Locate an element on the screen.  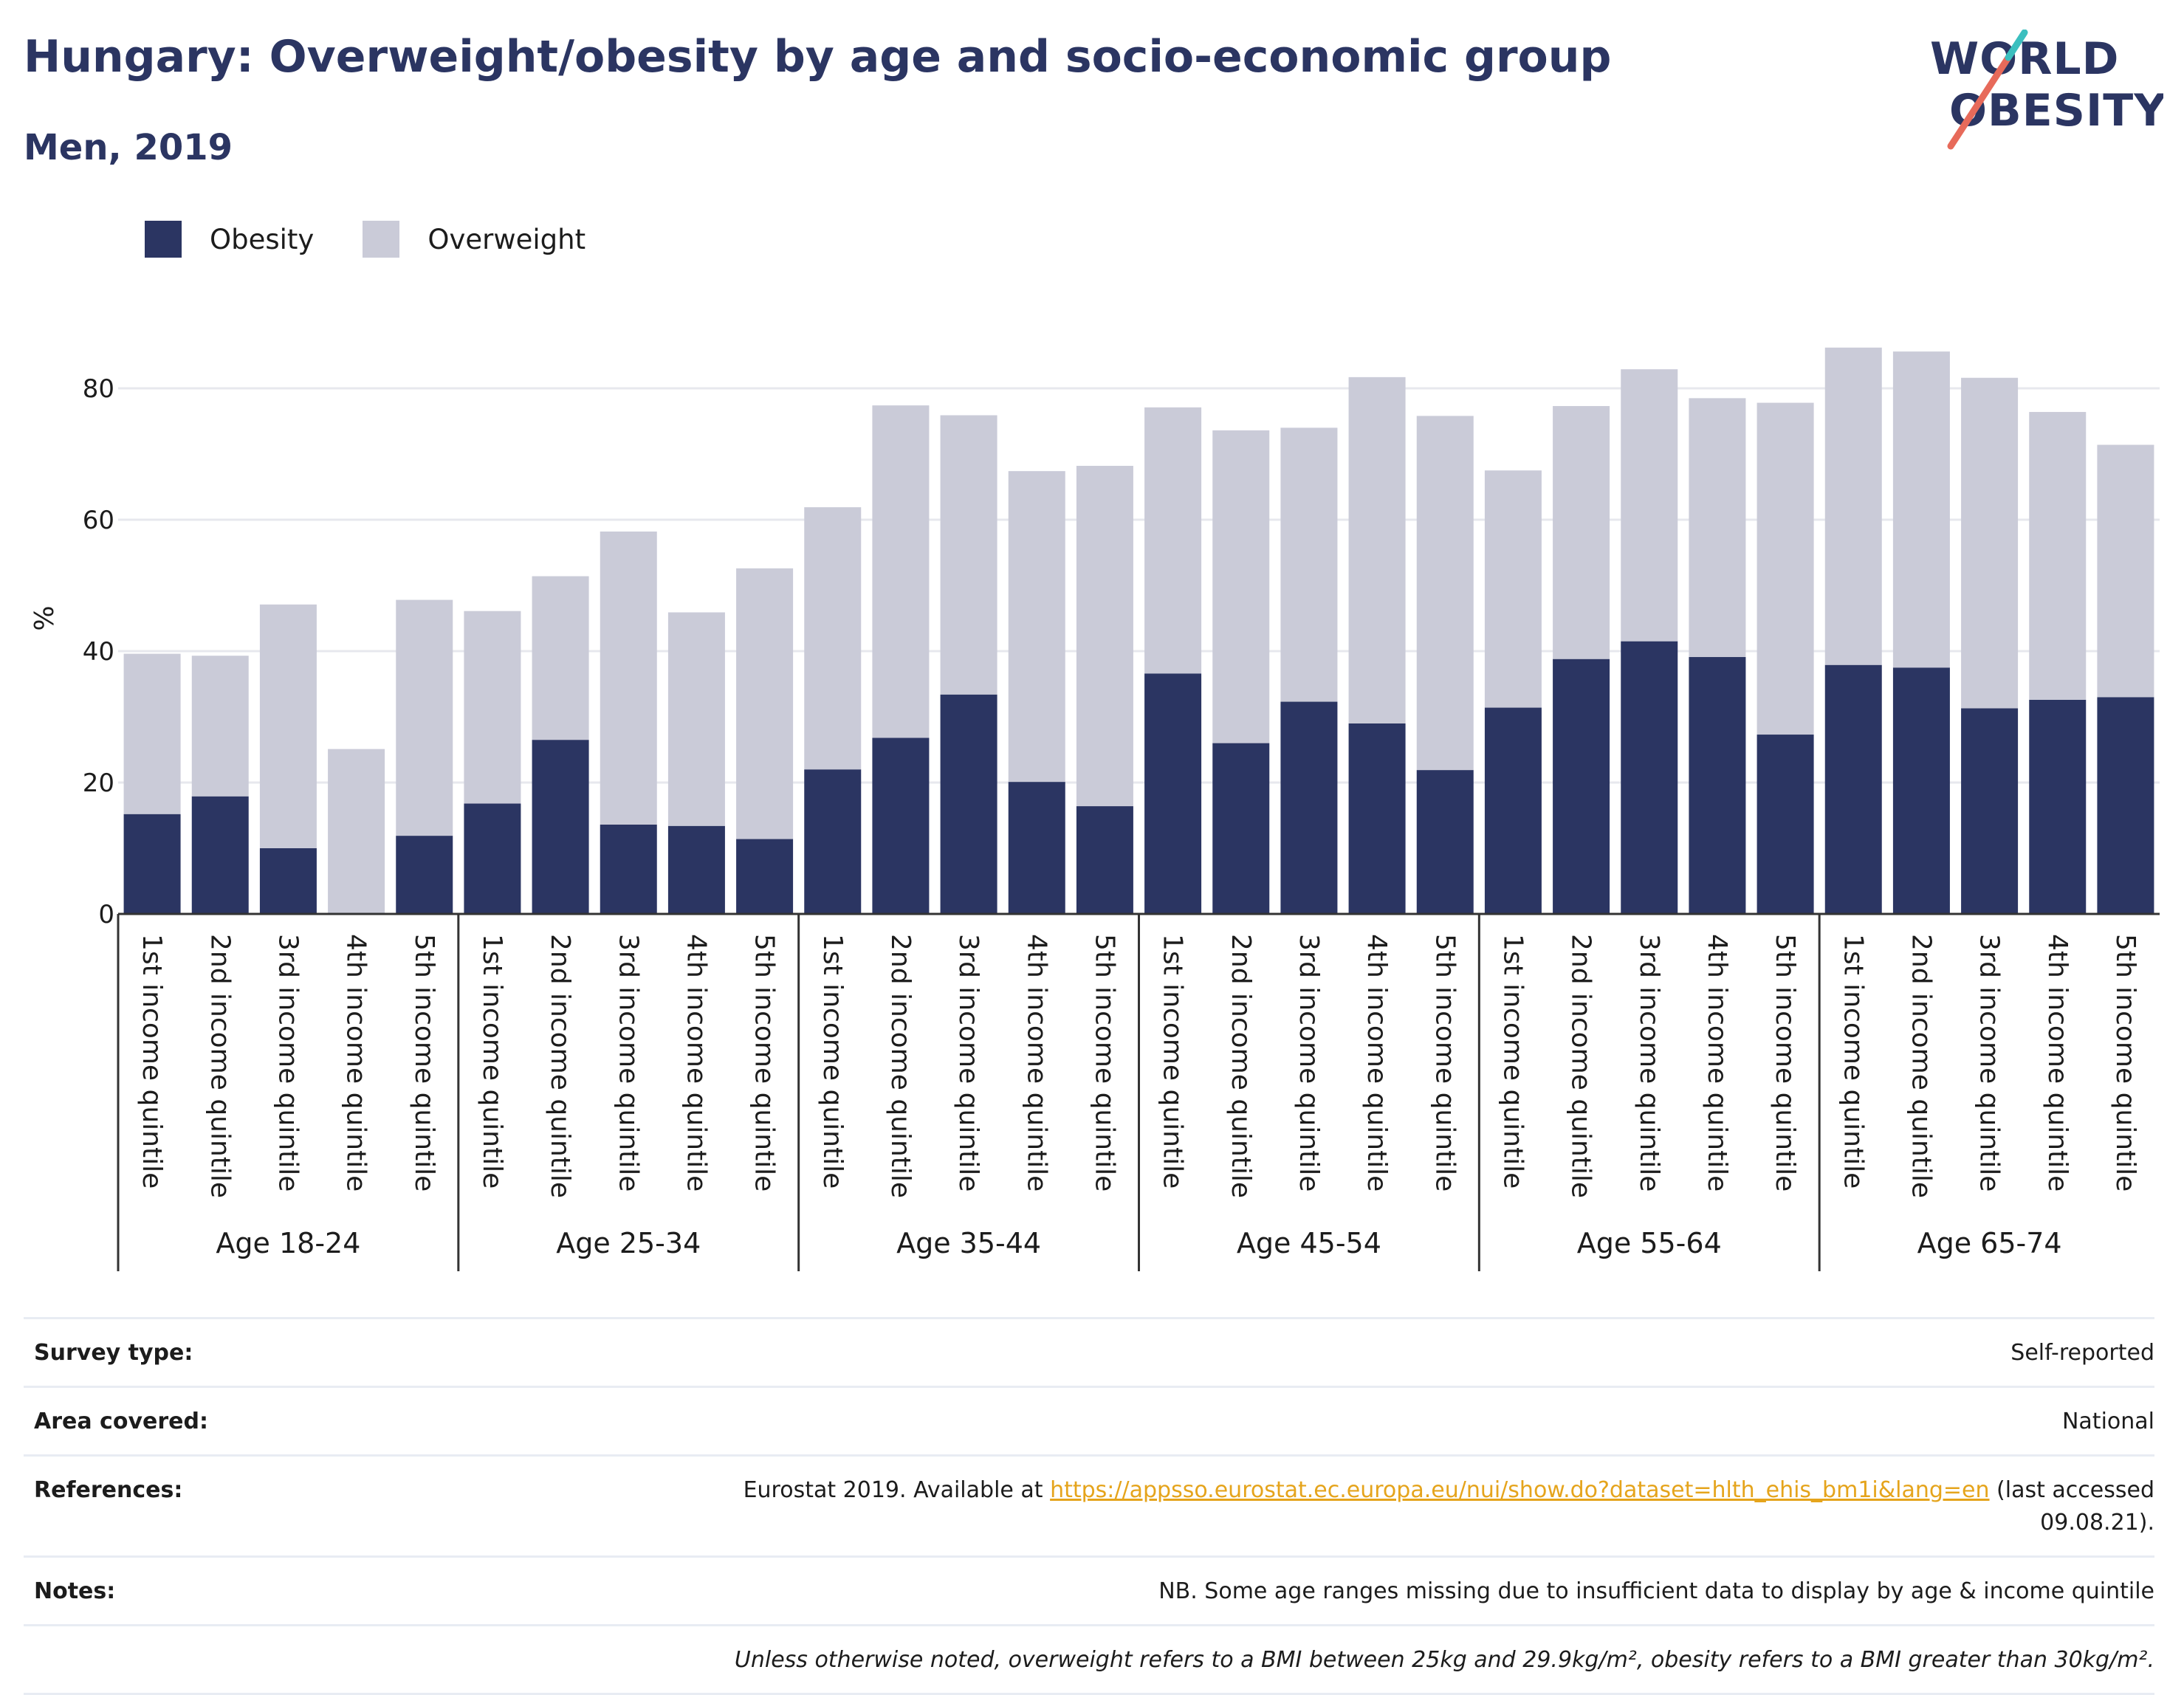
survey-type-label: Survey type: is located at coordinates (114, 1353).